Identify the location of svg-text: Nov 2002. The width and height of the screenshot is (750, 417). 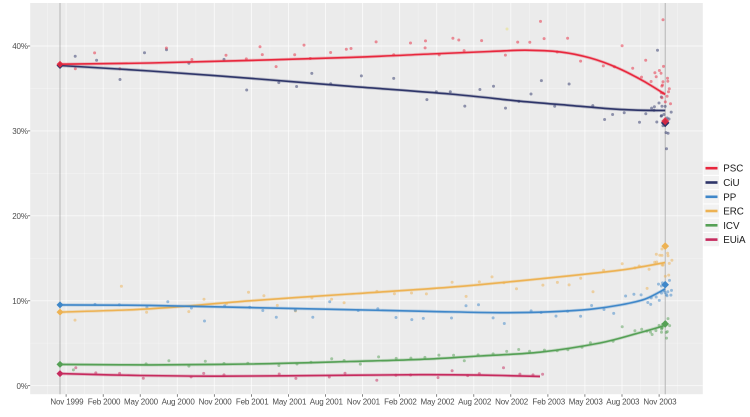
(512, 402).